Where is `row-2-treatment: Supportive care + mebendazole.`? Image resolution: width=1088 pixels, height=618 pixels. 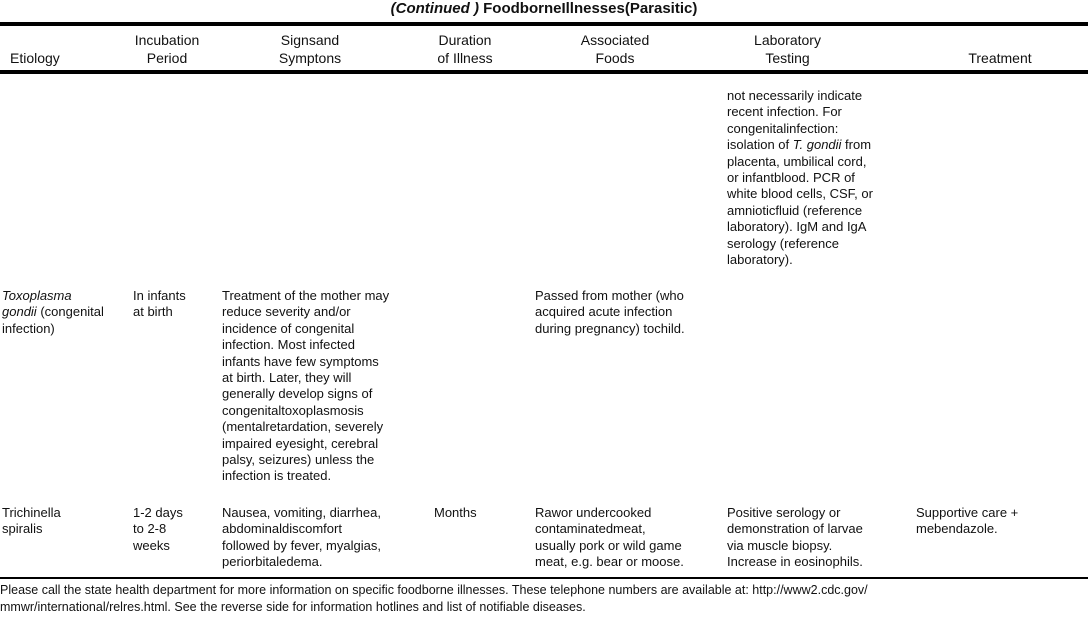
row-2-treatment: Supportive care + mebendazole. is located at coordinates (967, 521).